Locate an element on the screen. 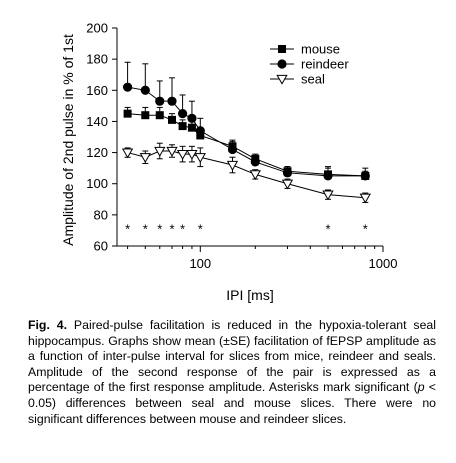  legend-item-mouse: mouse is located at coordinates (305, 49).